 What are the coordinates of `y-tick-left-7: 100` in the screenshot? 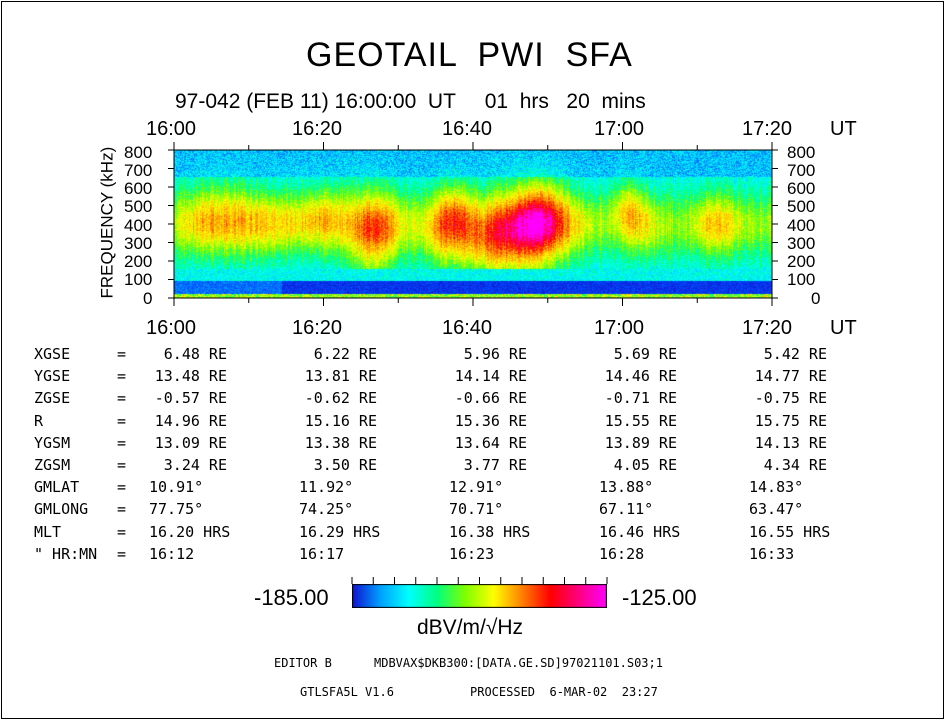 It's located at (138, 279).